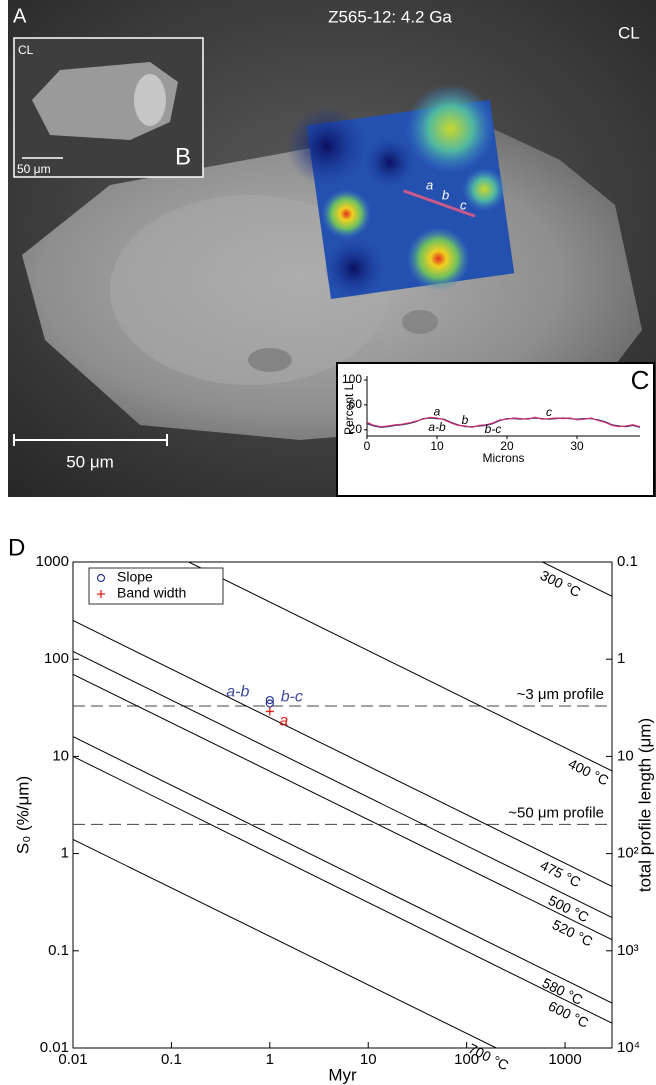  What do you see at coordinates (561, 583) in the screenshot?
I see `isotherm-label: 300 °C` at bounding box center [561, 583].